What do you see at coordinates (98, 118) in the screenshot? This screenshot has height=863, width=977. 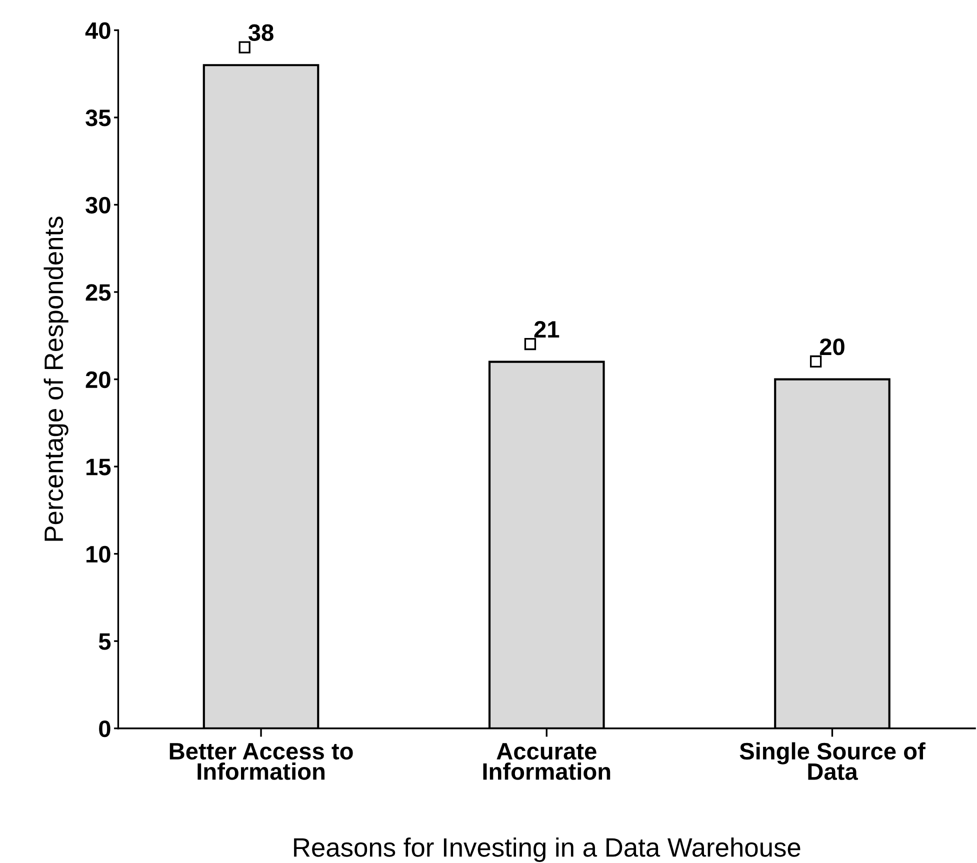 I see `y-tick-label: 35` at bounding box center [98, 118].